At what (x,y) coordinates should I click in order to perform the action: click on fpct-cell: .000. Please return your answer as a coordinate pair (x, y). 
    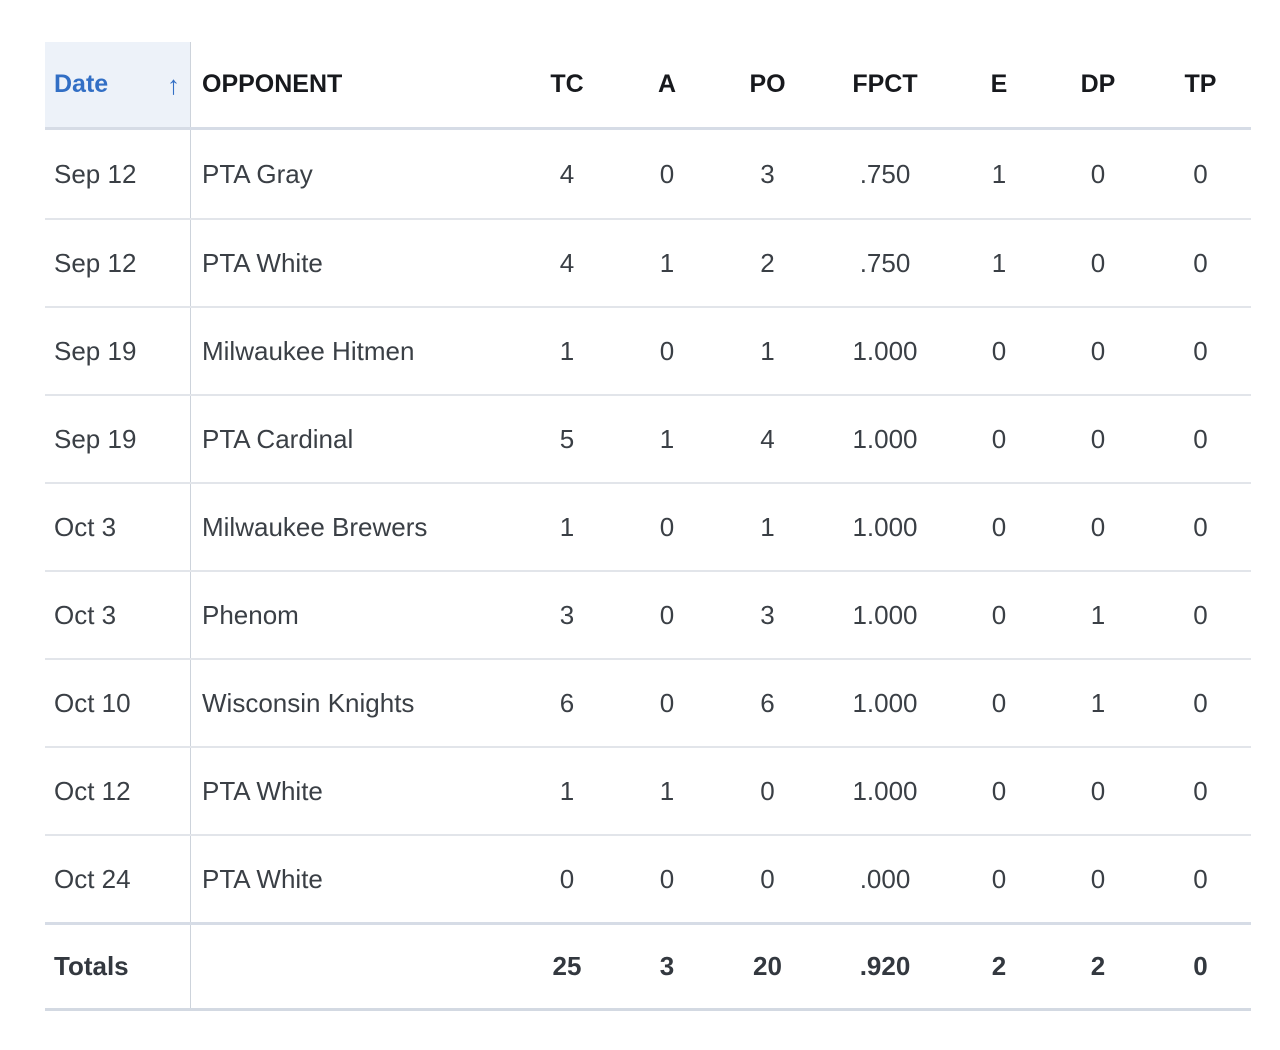
    Looking at the image, I should click on (885, 878).